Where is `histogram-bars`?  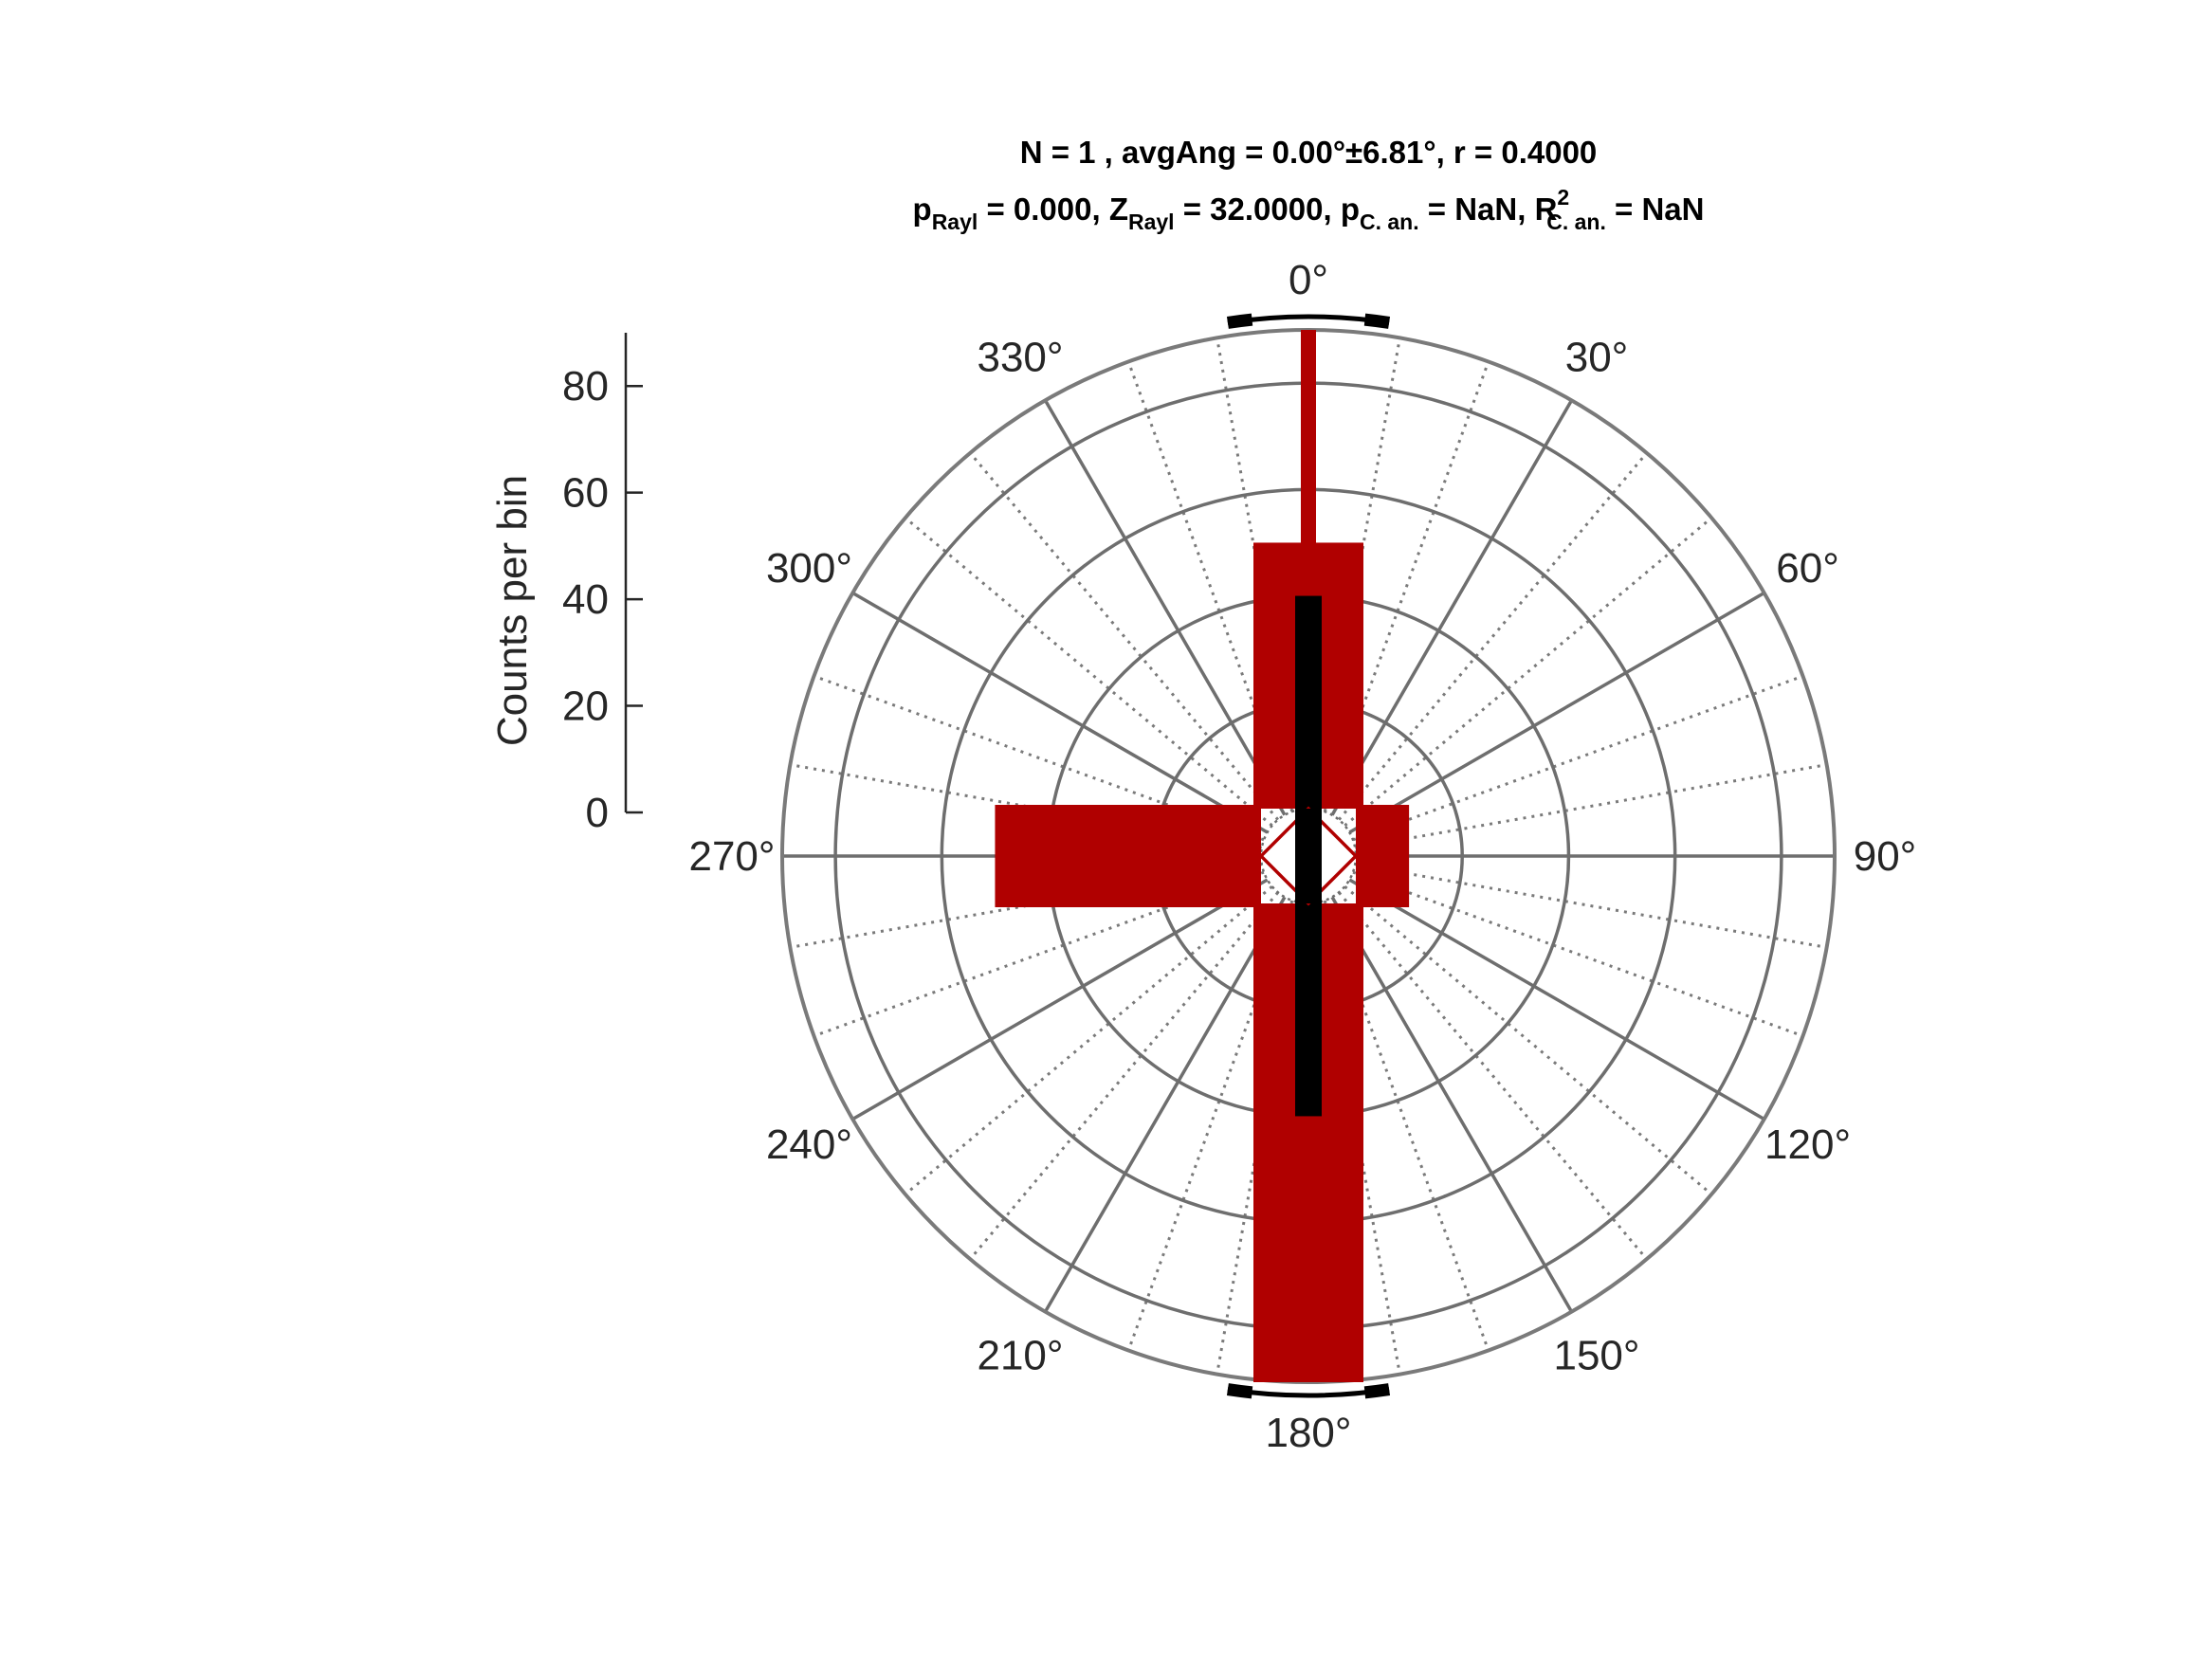
histogram-bars is located at coordinates (1202, 856).